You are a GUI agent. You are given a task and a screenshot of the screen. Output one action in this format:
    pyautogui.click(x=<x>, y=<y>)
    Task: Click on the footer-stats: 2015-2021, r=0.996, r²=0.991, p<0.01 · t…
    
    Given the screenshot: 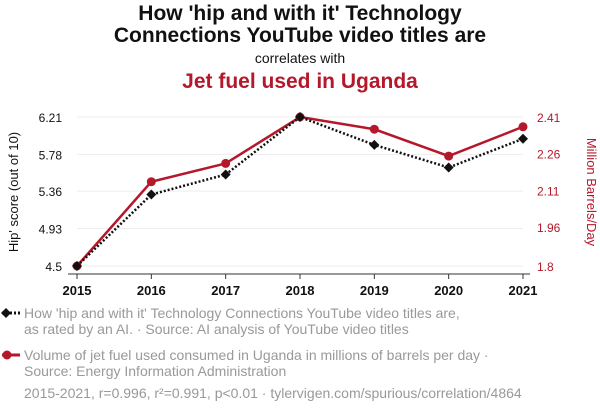 What is the action you would take?
    pyautogui.click(x=273, y=393)
    